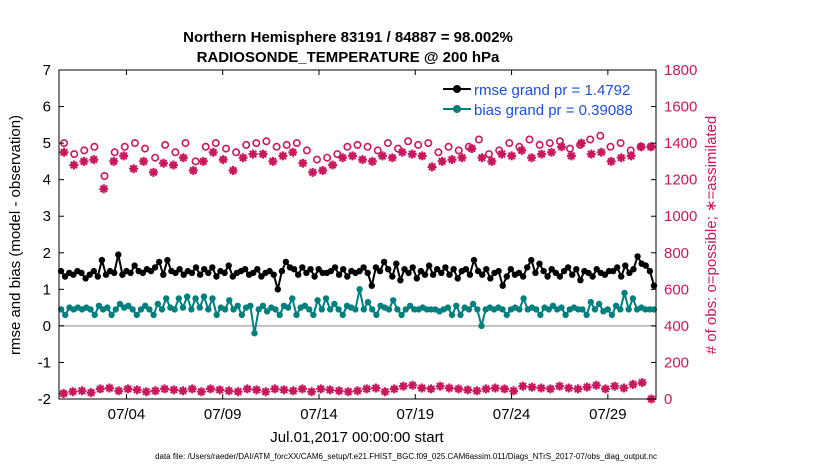 The height and width of the screenshot is (475, 830). What do you see at coordinates (457, 89) in the screenshot?
I see `legend-rmse-marker` at bounding box center [457, 89].